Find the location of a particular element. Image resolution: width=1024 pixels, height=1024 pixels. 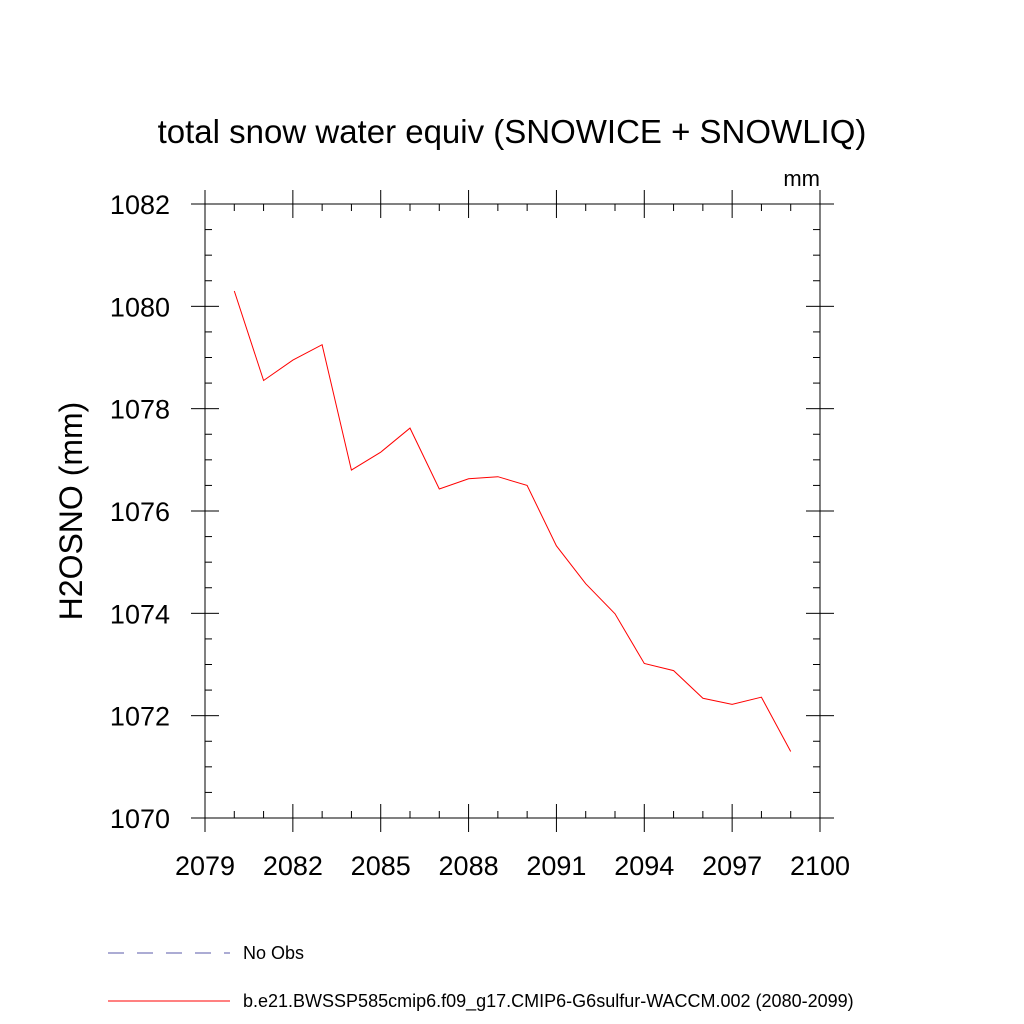

y-tick-label: 1080 is located at coordinates (140, 307).